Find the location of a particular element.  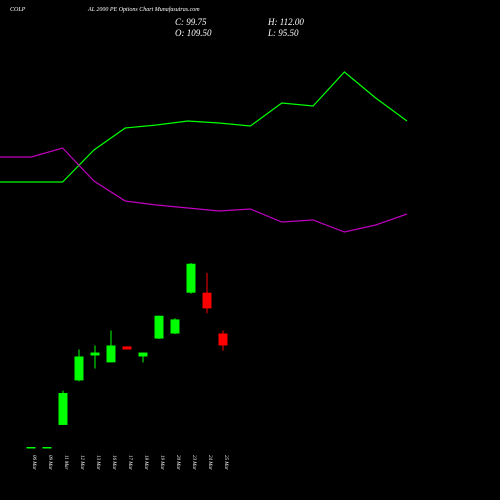

info-close: C: 99.75 is located at coordinates (191, 22).